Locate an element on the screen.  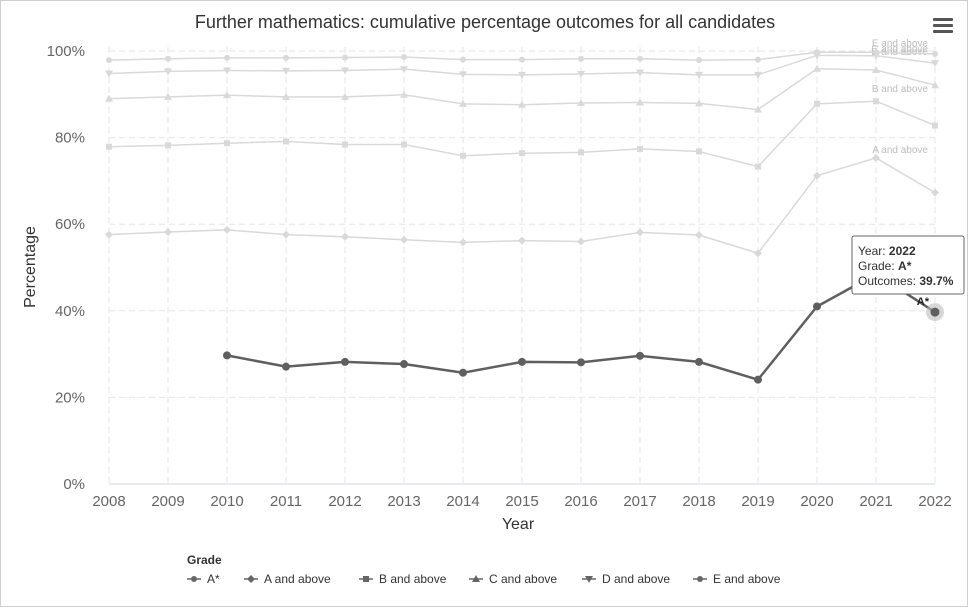
legend-item: A and above is located at coordinates (287, 579).